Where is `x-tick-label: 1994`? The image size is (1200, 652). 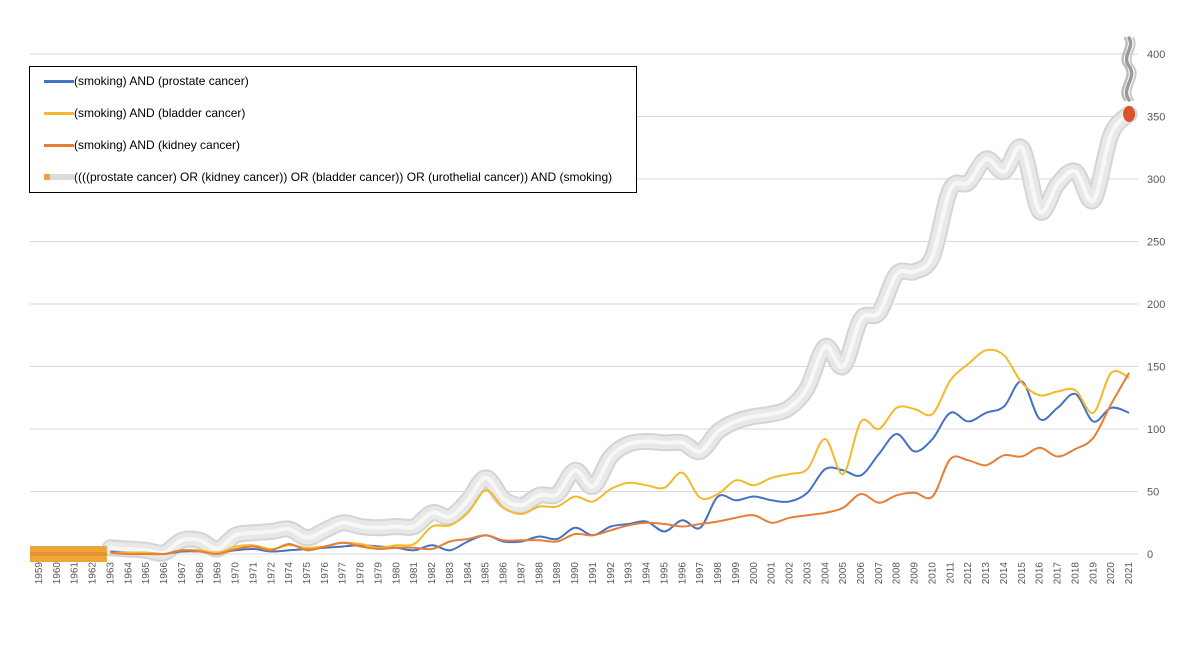
x-tick-label: 1994 is located at coordinates (647, 573).